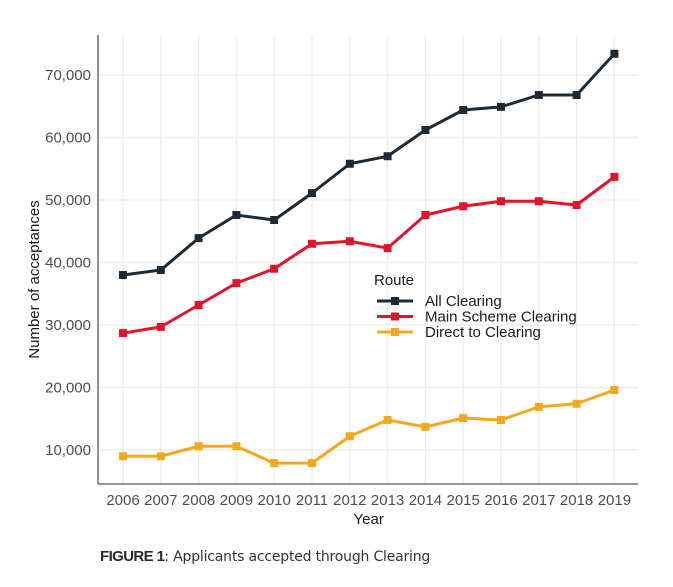 This screenshot has width=673, height=587. Describe the element at coordinates (122, 500) in the screenshot. I see `x-tick-label: 2006` at that location.